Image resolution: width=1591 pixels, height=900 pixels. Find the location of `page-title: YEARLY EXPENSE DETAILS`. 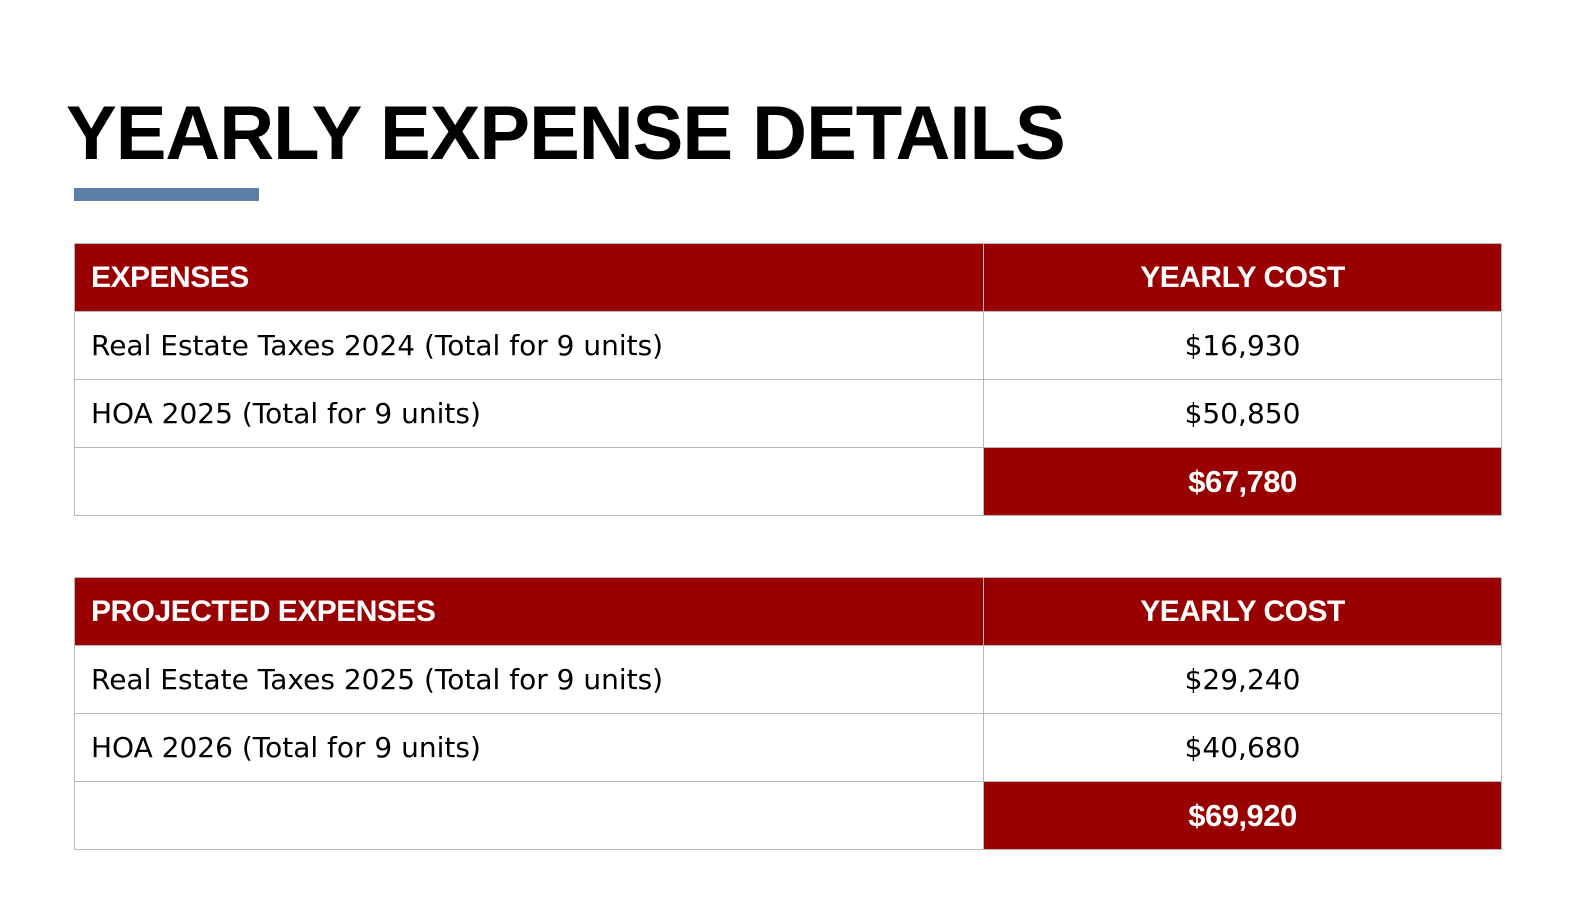

page-title: YEARLY EXPENSE DETAILS is located at coordinates (566, 133).